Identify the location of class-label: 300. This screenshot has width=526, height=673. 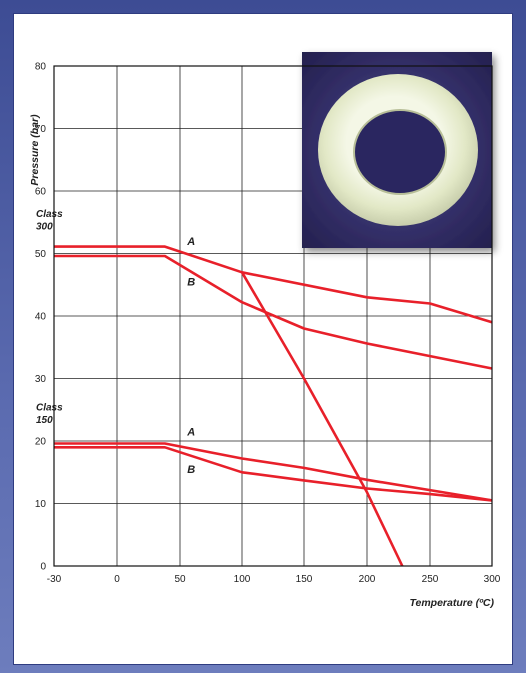
(44, 226).